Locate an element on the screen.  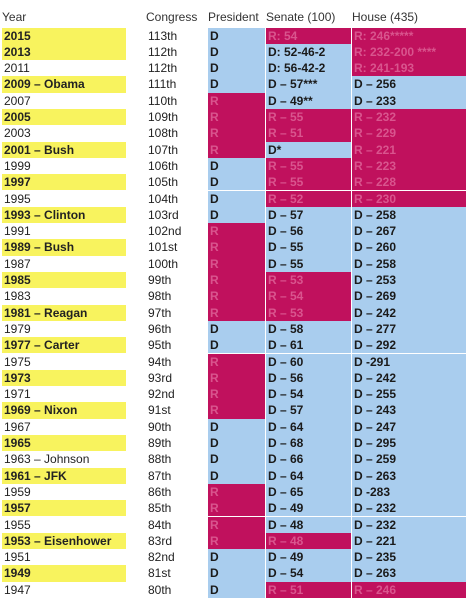
house-cell: D -291 is located at coordinates (409, 361).